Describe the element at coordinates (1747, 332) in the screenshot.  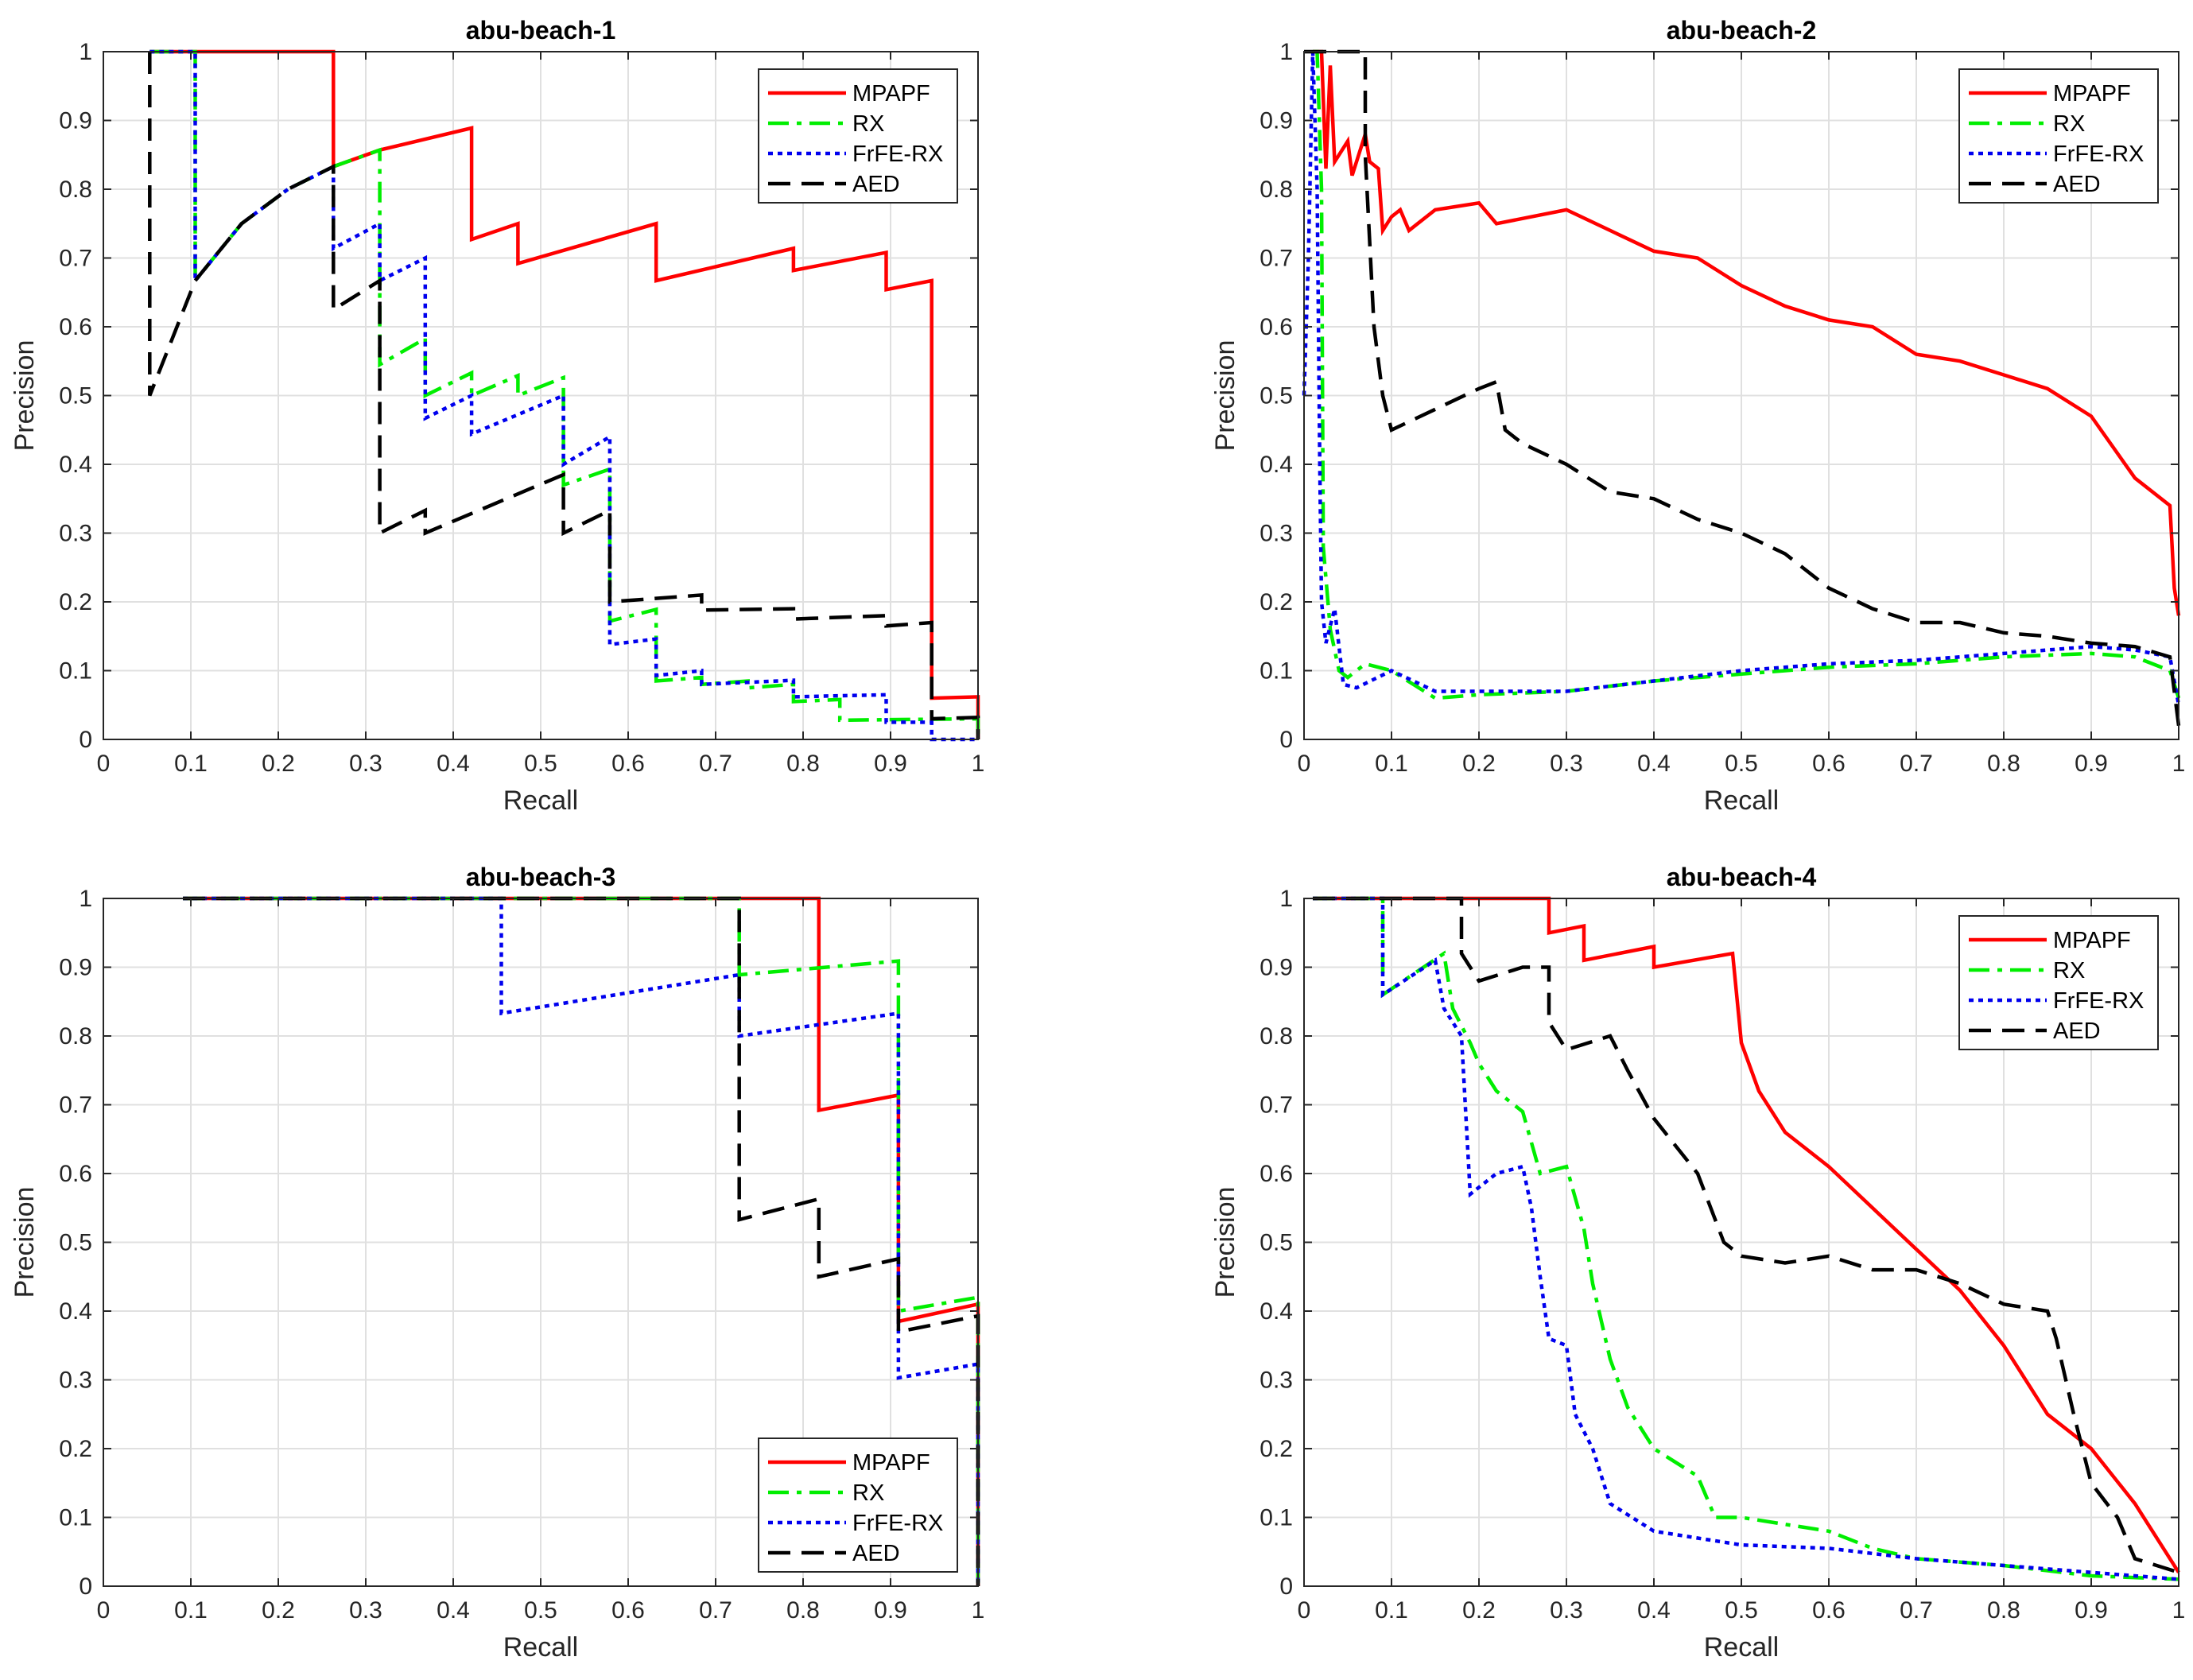
I see `series-line-mpapf` at that location.